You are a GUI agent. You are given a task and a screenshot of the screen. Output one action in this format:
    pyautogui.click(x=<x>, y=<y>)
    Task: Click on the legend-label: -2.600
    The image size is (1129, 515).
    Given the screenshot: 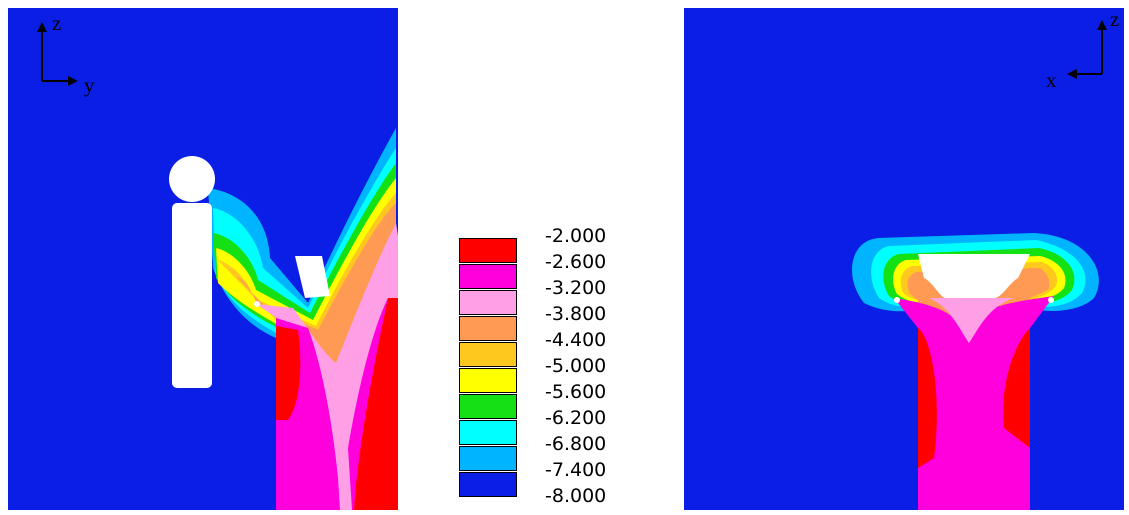 What is the action you would take?
    pyautogui.click(x=576, y=262)
    